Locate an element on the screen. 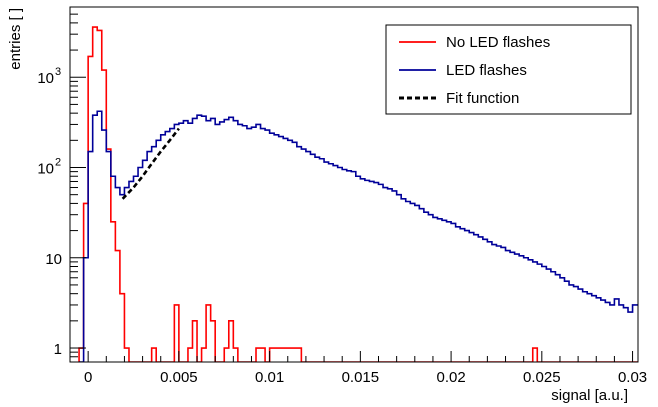 This screenshot has height=407, width=658. x-tick-label: 0.02 is located at coordinates (450, 377).